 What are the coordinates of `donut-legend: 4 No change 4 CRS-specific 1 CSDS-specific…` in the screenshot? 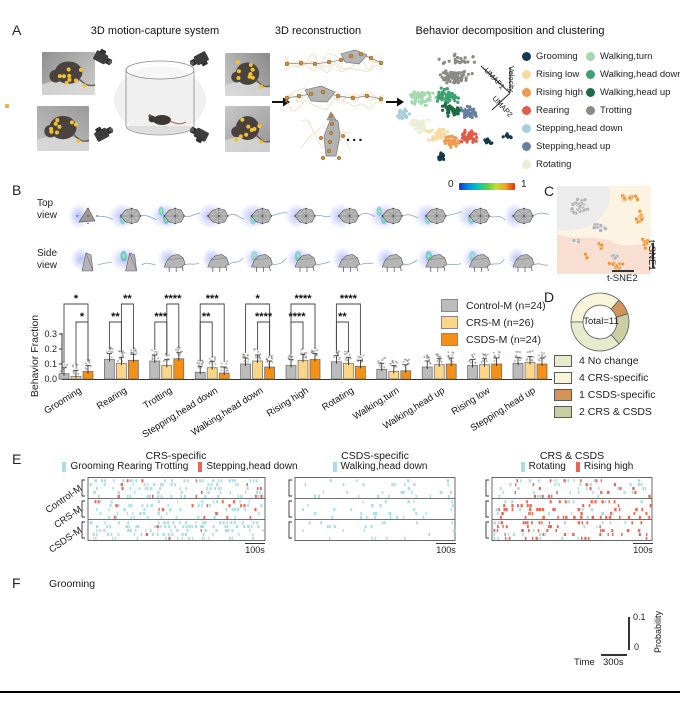 It's located at (604, 386).